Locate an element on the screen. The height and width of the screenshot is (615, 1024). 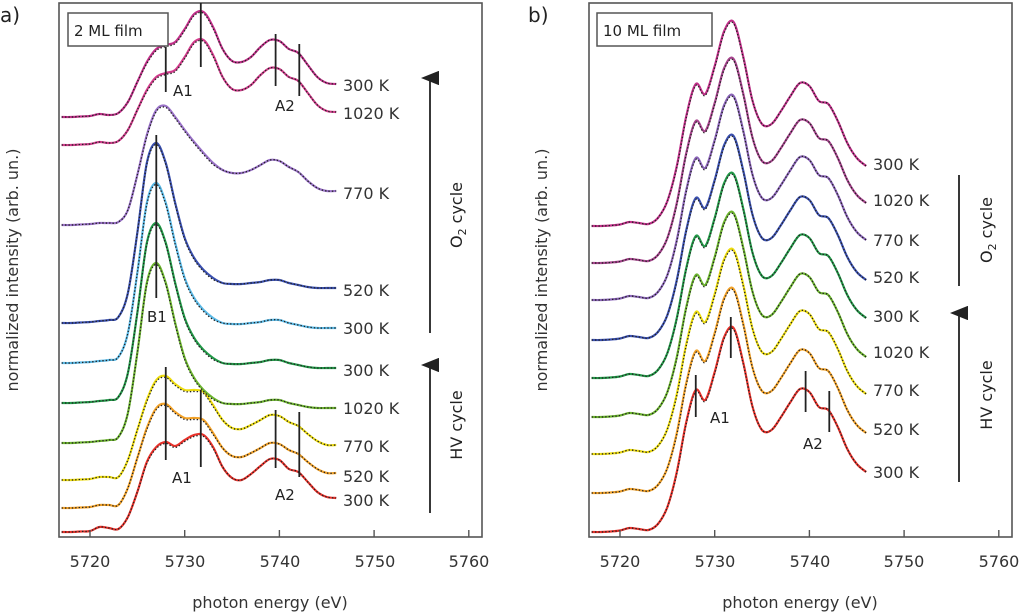
panel-a-xticks is located at coordinates (279, 533).